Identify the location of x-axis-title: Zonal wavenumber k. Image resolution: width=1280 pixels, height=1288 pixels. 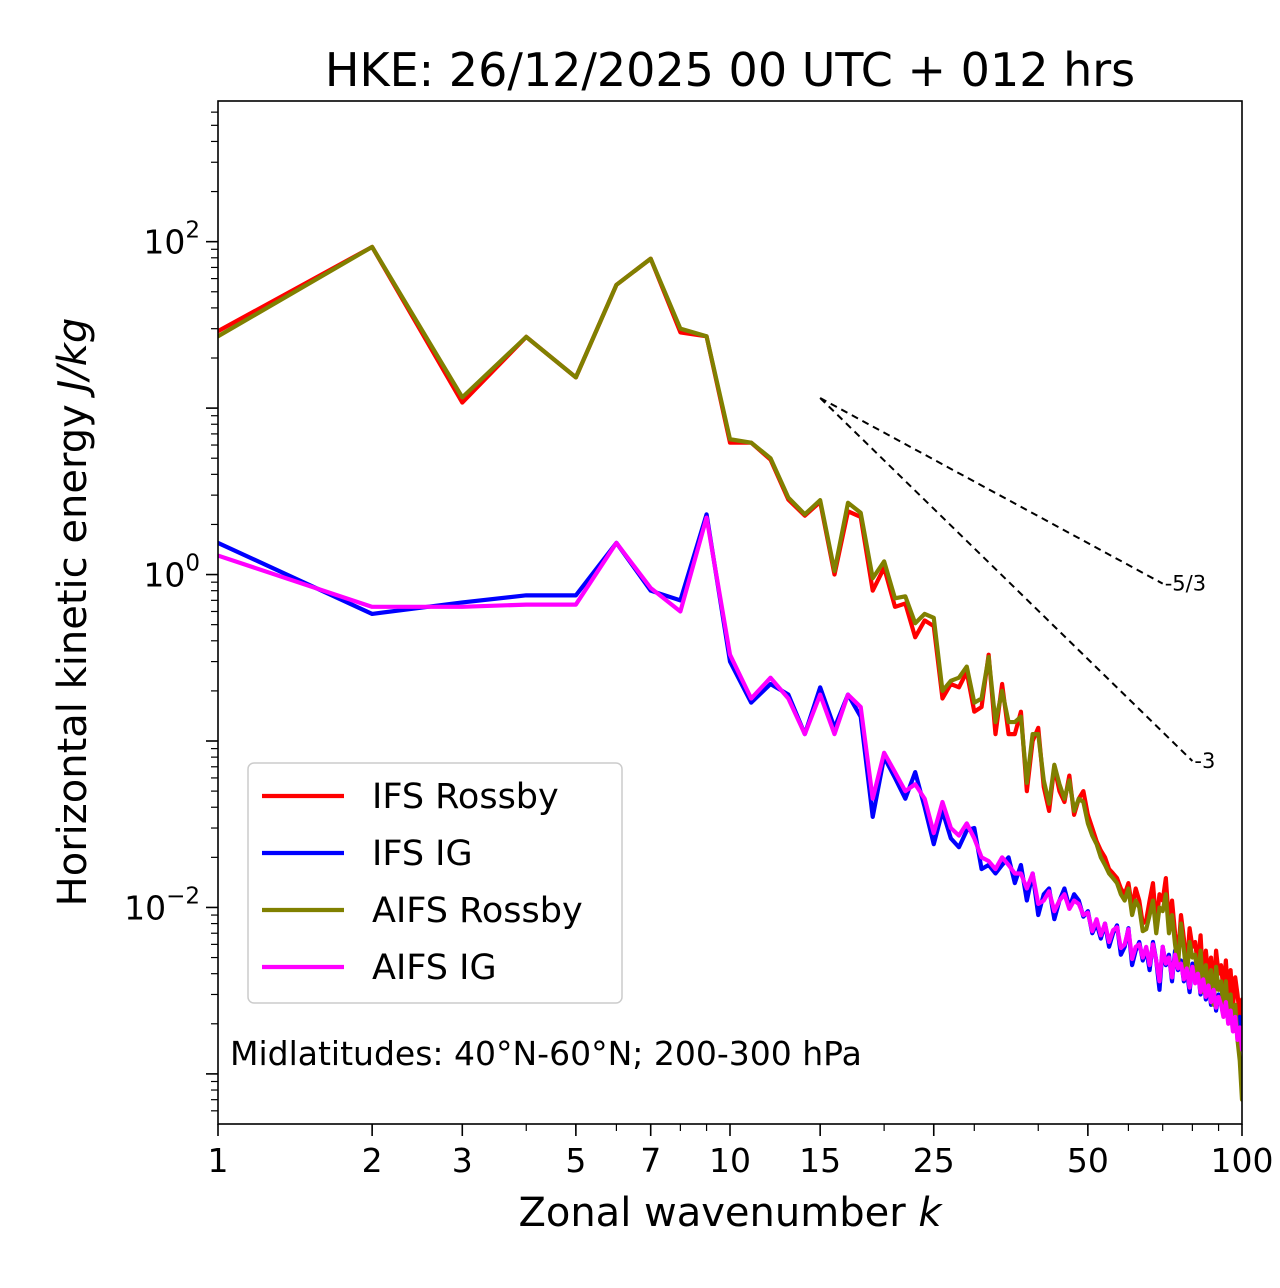
(730, 1213).